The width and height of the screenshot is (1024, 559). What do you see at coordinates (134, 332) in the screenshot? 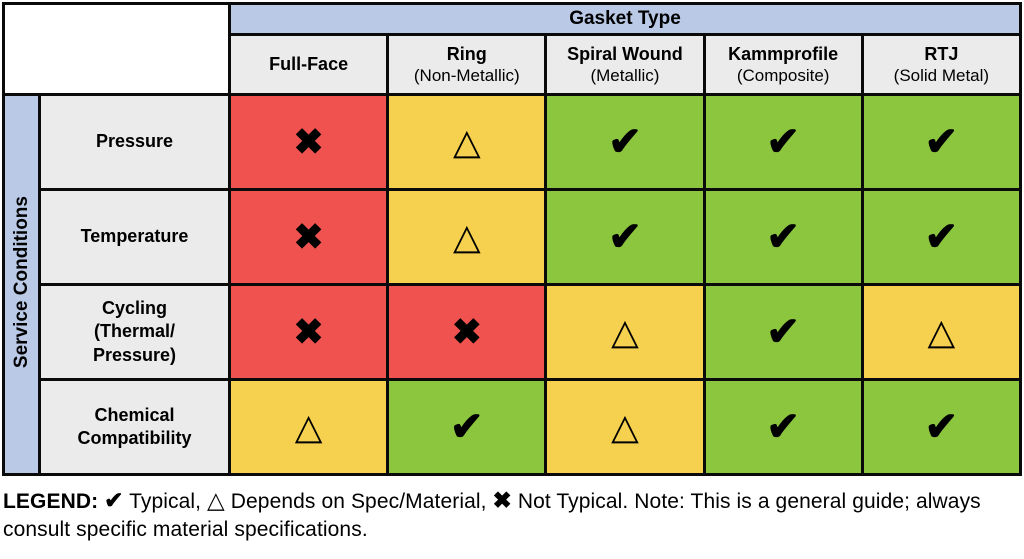
I see `row-label-cycling: Cycling (Thermal/ Pressure)` at bounding box center [134, 332].